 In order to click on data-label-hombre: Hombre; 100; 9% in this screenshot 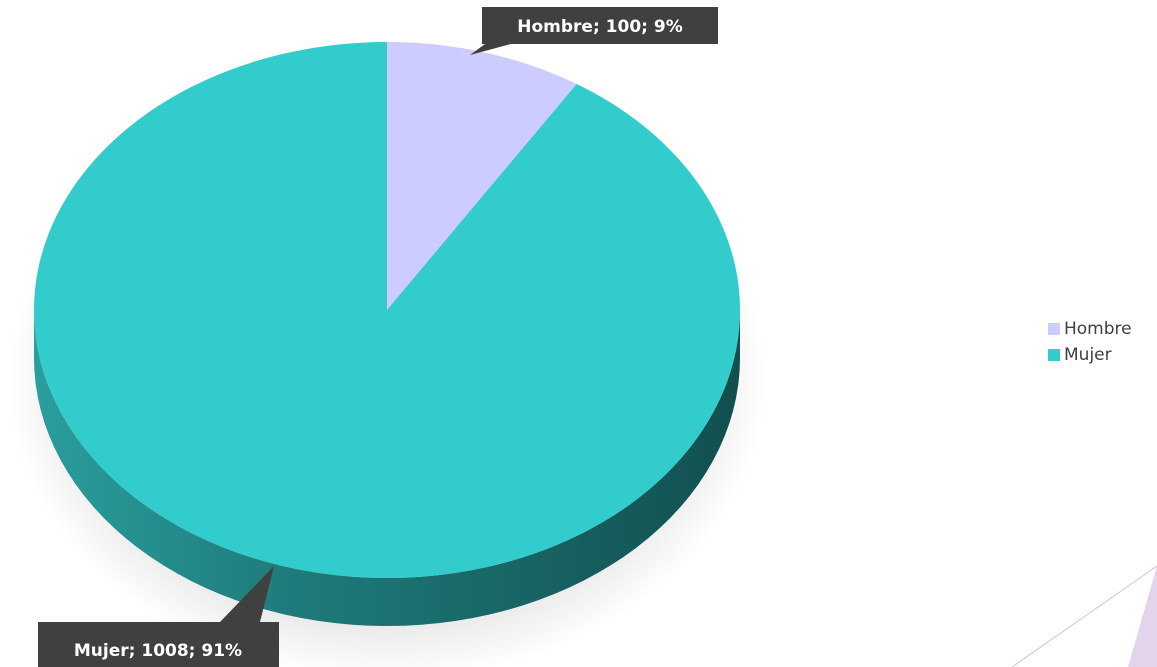, I will do `click(594, 31)`.